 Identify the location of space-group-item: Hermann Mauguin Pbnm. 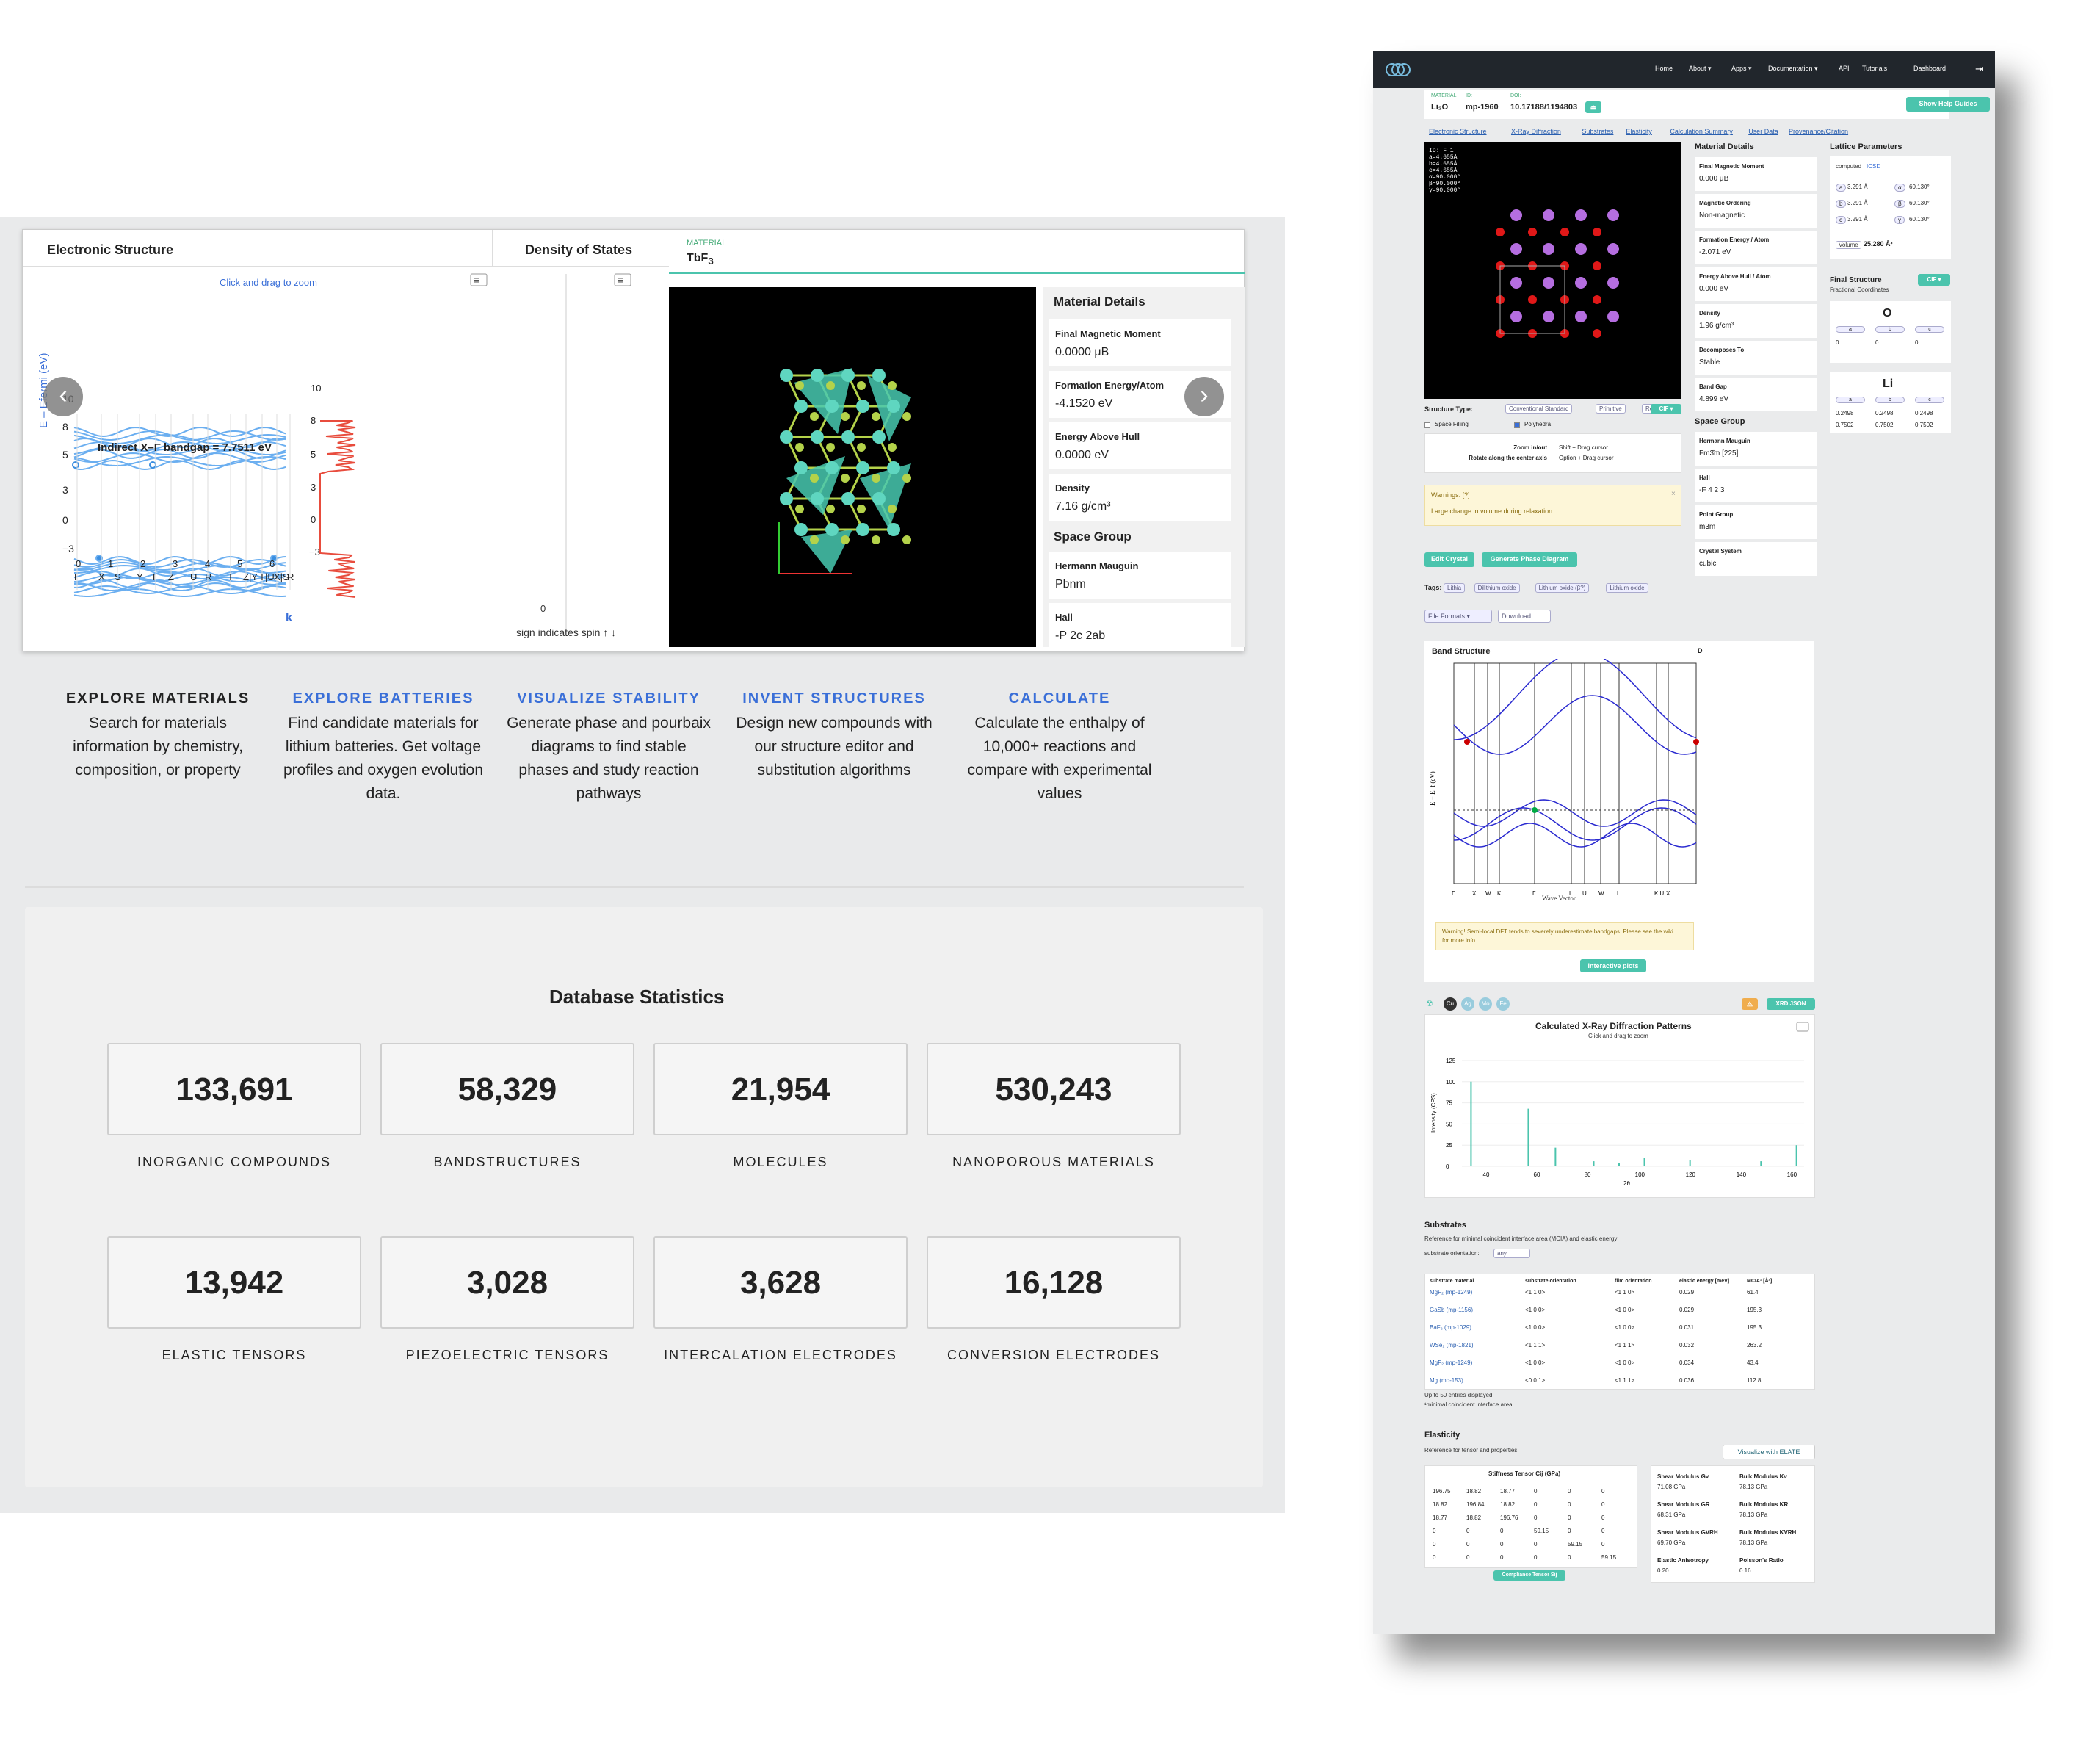
(1140, 575).